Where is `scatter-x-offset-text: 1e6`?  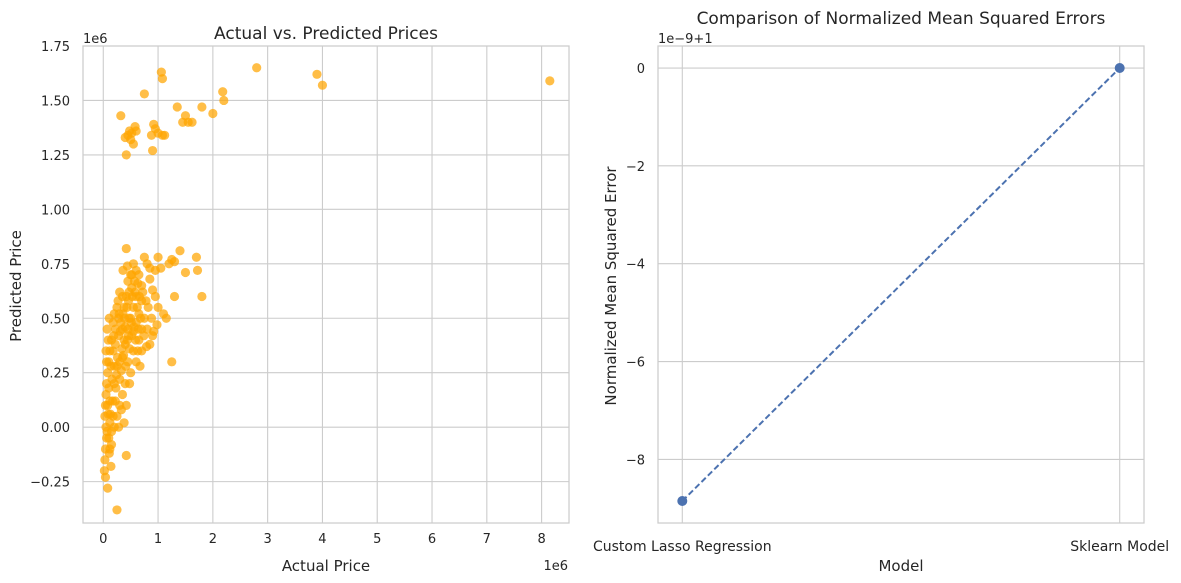
scatter-x-offset-text: 1e6 is located at coordinates (555, 566).